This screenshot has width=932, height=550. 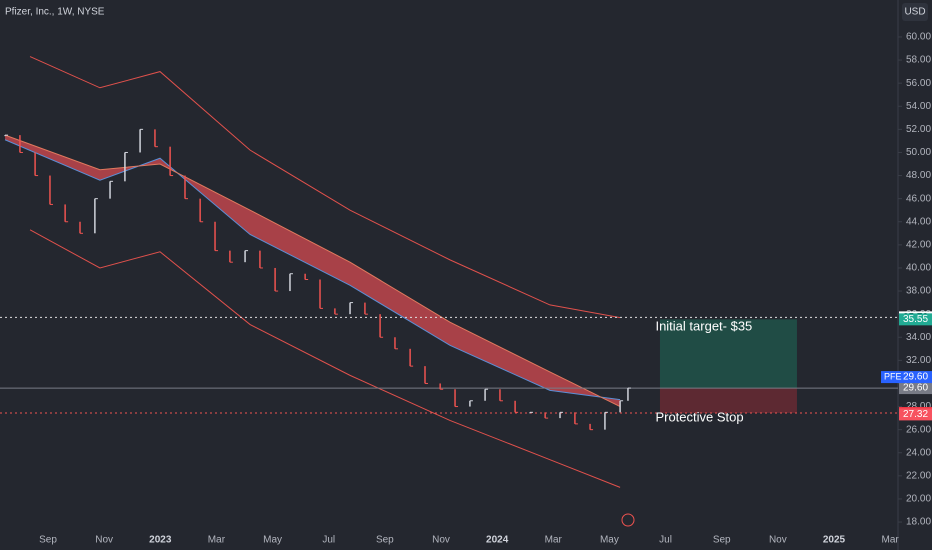 What do you see at coordinates (918, 360) in the screenshot?
I see `y-tick-label: 32.00` at bounding box center [918, 360].